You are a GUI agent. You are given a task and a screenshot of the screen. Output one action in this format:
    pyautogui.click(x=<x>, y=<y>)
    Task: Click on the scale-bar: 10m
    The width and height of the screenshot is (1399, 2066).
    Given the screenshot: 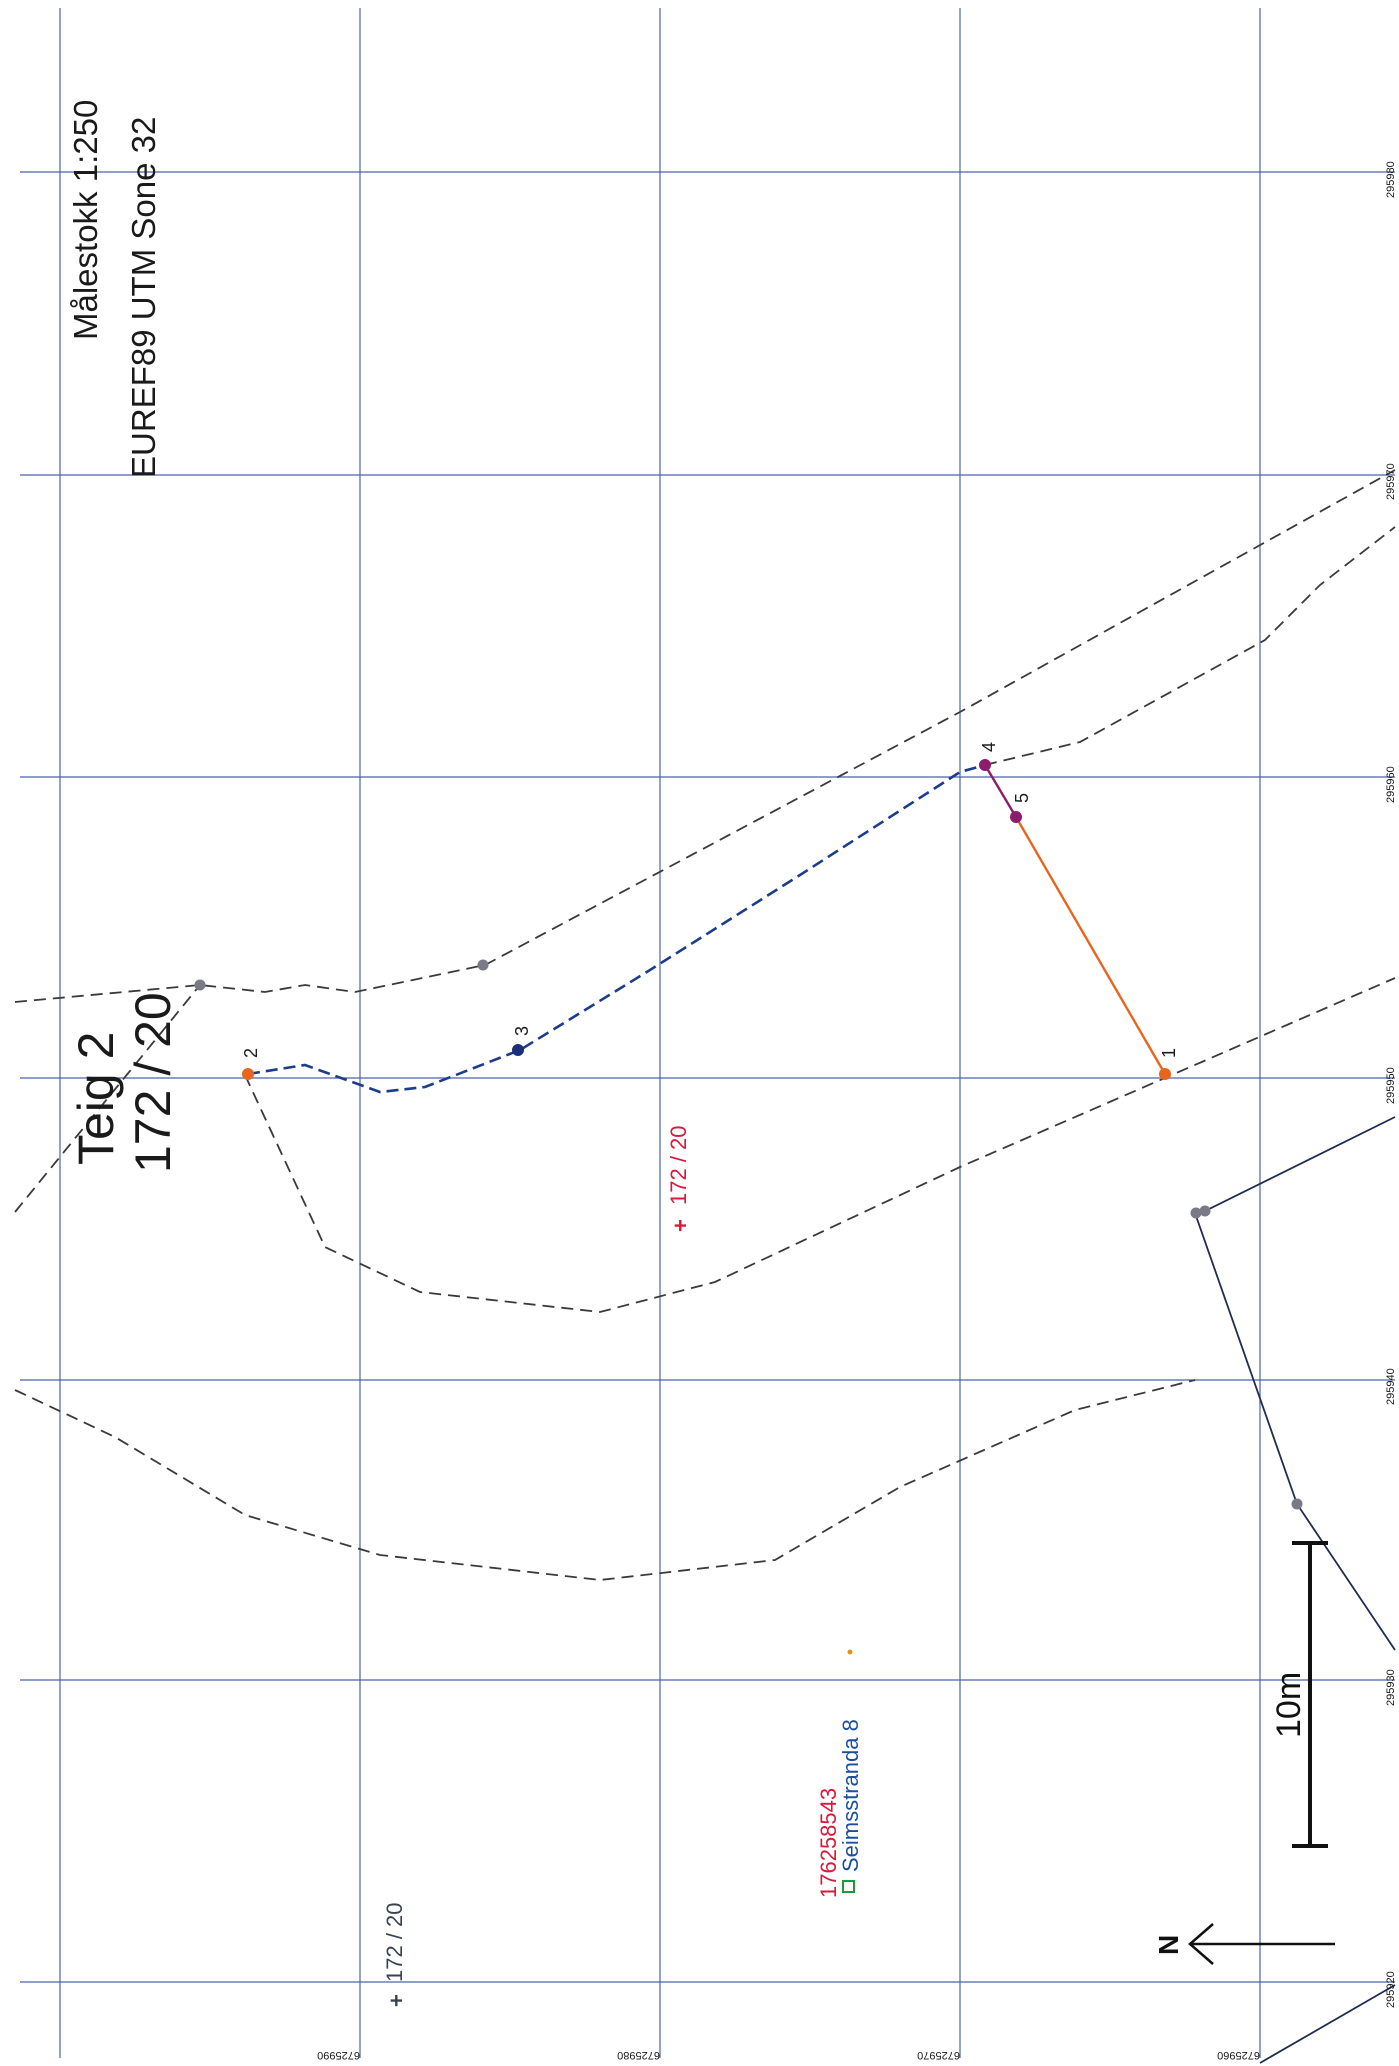 What is the action you would take?
    pyautogui.click(x=1299, y=1694)
    